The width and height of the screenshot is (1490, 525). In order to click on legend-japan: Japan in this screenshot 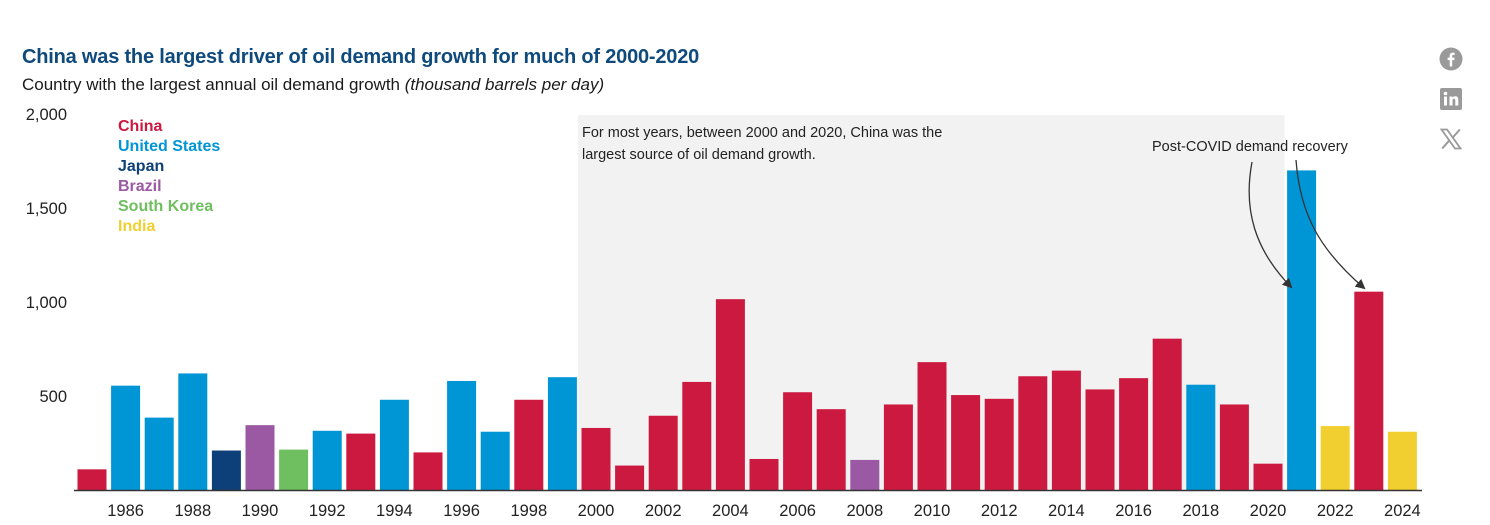, I will do `click(141, 166)`.